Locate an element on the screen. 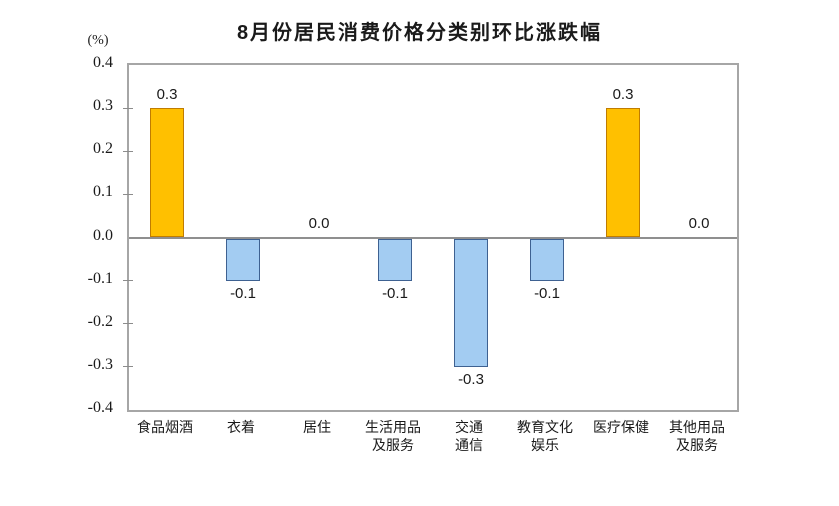 The width and height of the screenshot is (839, 506). x-axis-label-居住: 居住 is located at coordinates (317, 427).